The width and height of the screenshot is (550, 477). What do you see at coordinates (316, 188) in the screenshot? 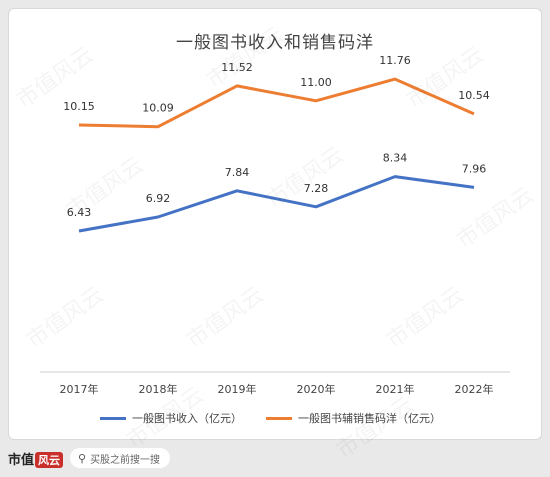
I see `data-label-0-3: 7.28` at bounding box center [316, 188].